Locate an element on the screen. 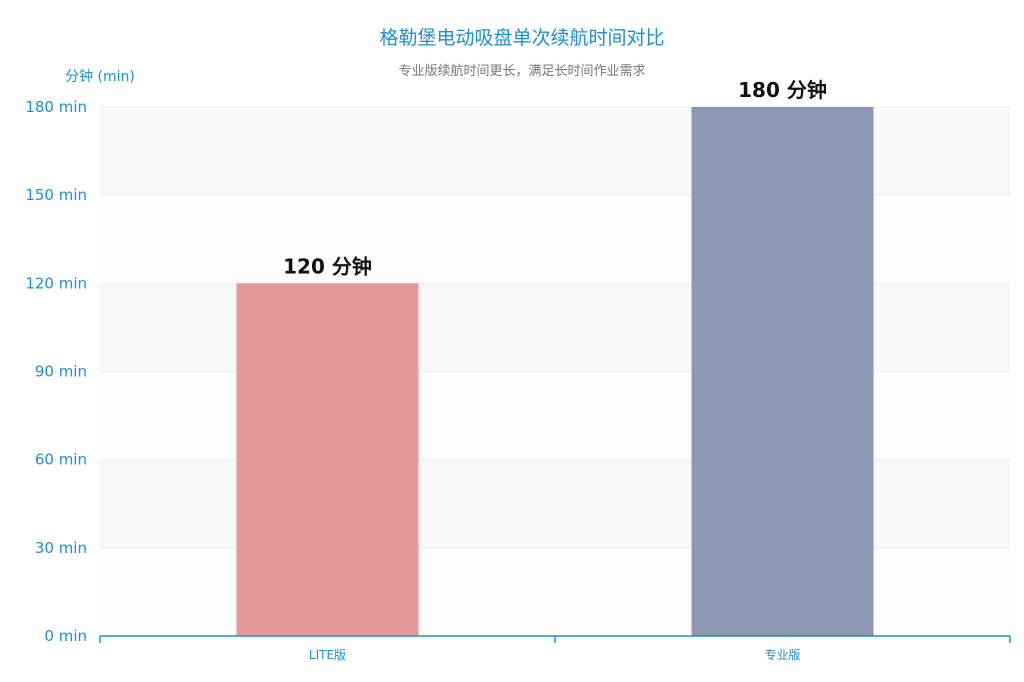 The width and height of the screenshot is (1024, 682). y-tick-label: 150 min is located at coordinates (56, 195).